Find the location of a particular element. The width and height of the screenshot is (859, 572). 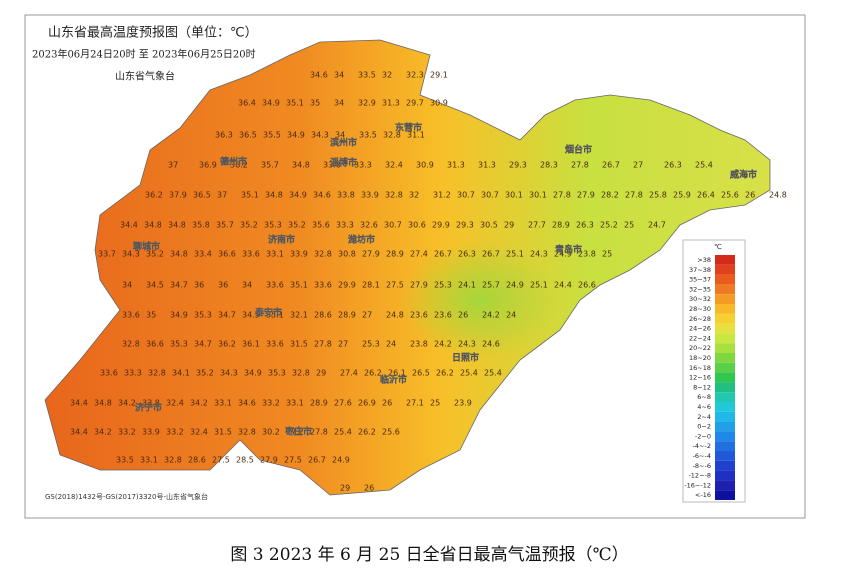

temperature-value: 23.6 is located at coordinates (443, 315).